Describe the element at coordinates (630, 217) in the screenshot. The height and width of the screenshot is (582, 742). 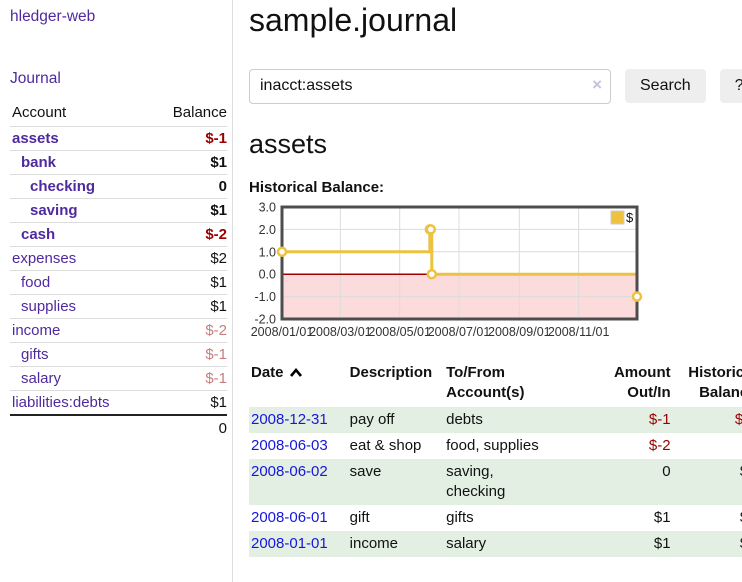
I see `legend-label: $` at that location.